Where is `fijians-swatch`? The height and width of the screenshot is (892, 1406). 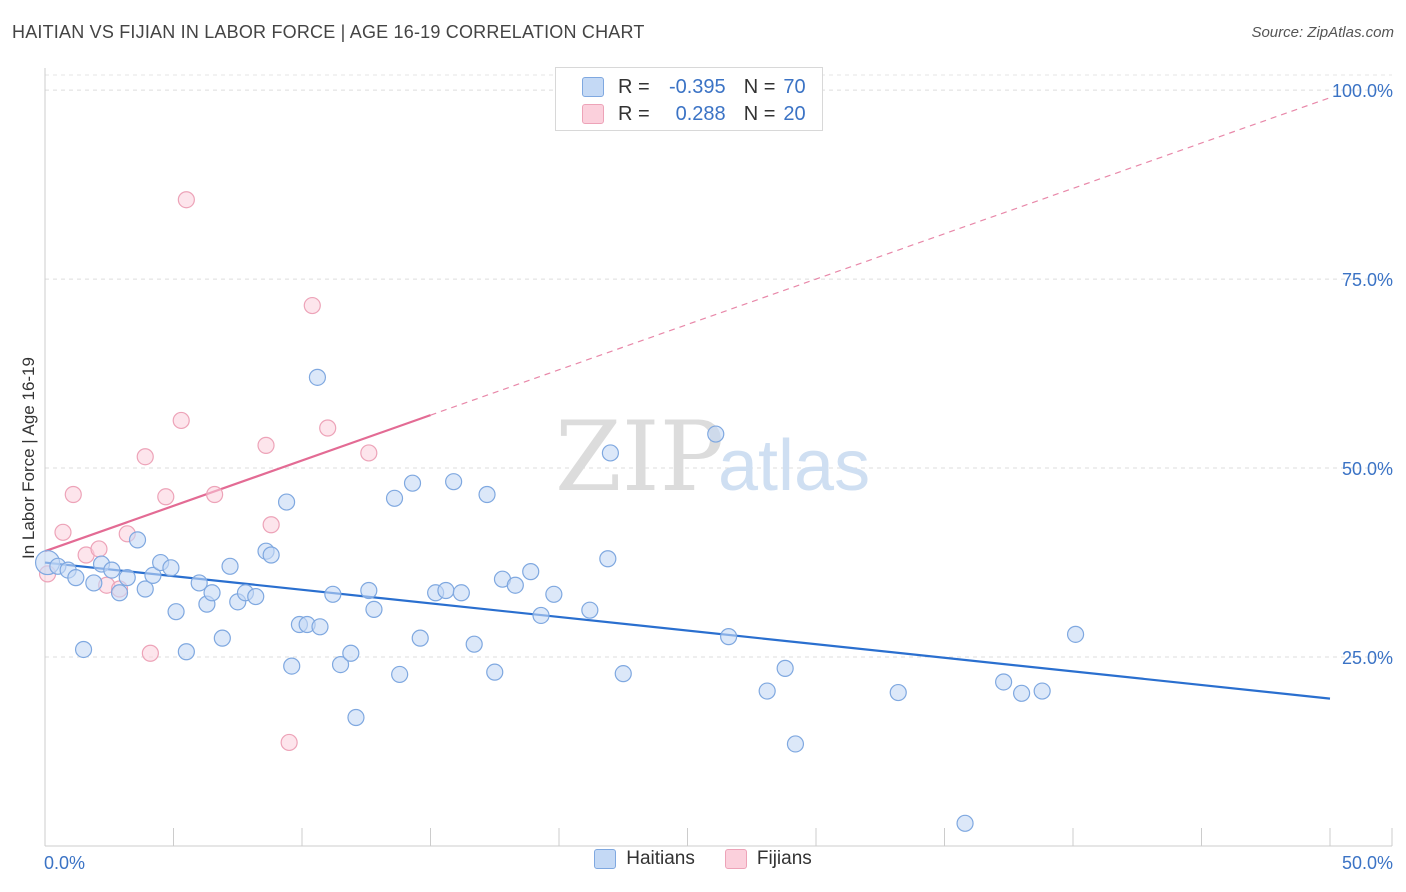
fijians-swatch is located at coordinates (593, 114).